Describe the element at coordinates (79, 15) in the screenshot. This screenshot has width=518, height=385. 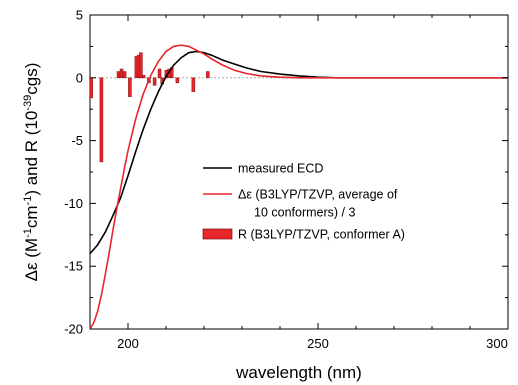
I see `y-tick-label: 5` at that location.